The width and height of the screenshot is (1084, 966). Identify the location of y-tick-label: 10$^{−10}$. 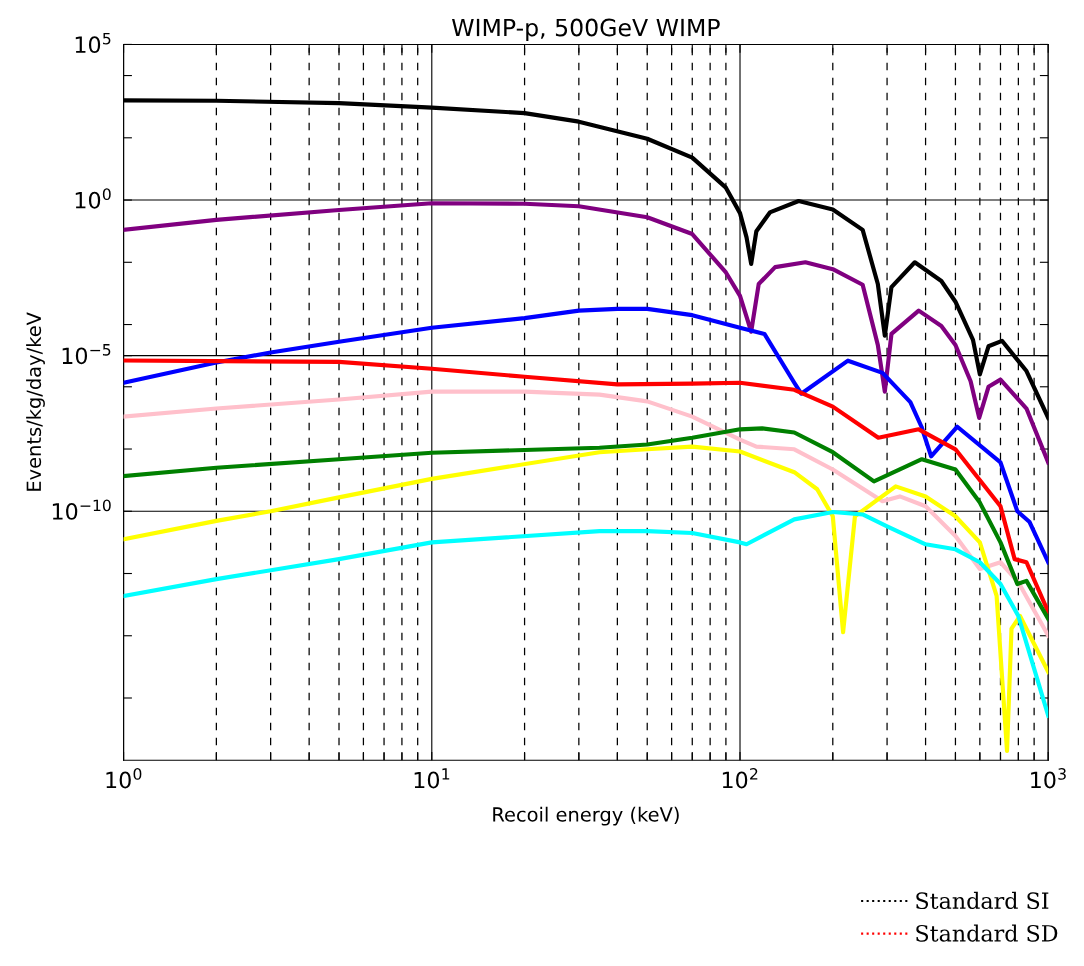
(81, 509).